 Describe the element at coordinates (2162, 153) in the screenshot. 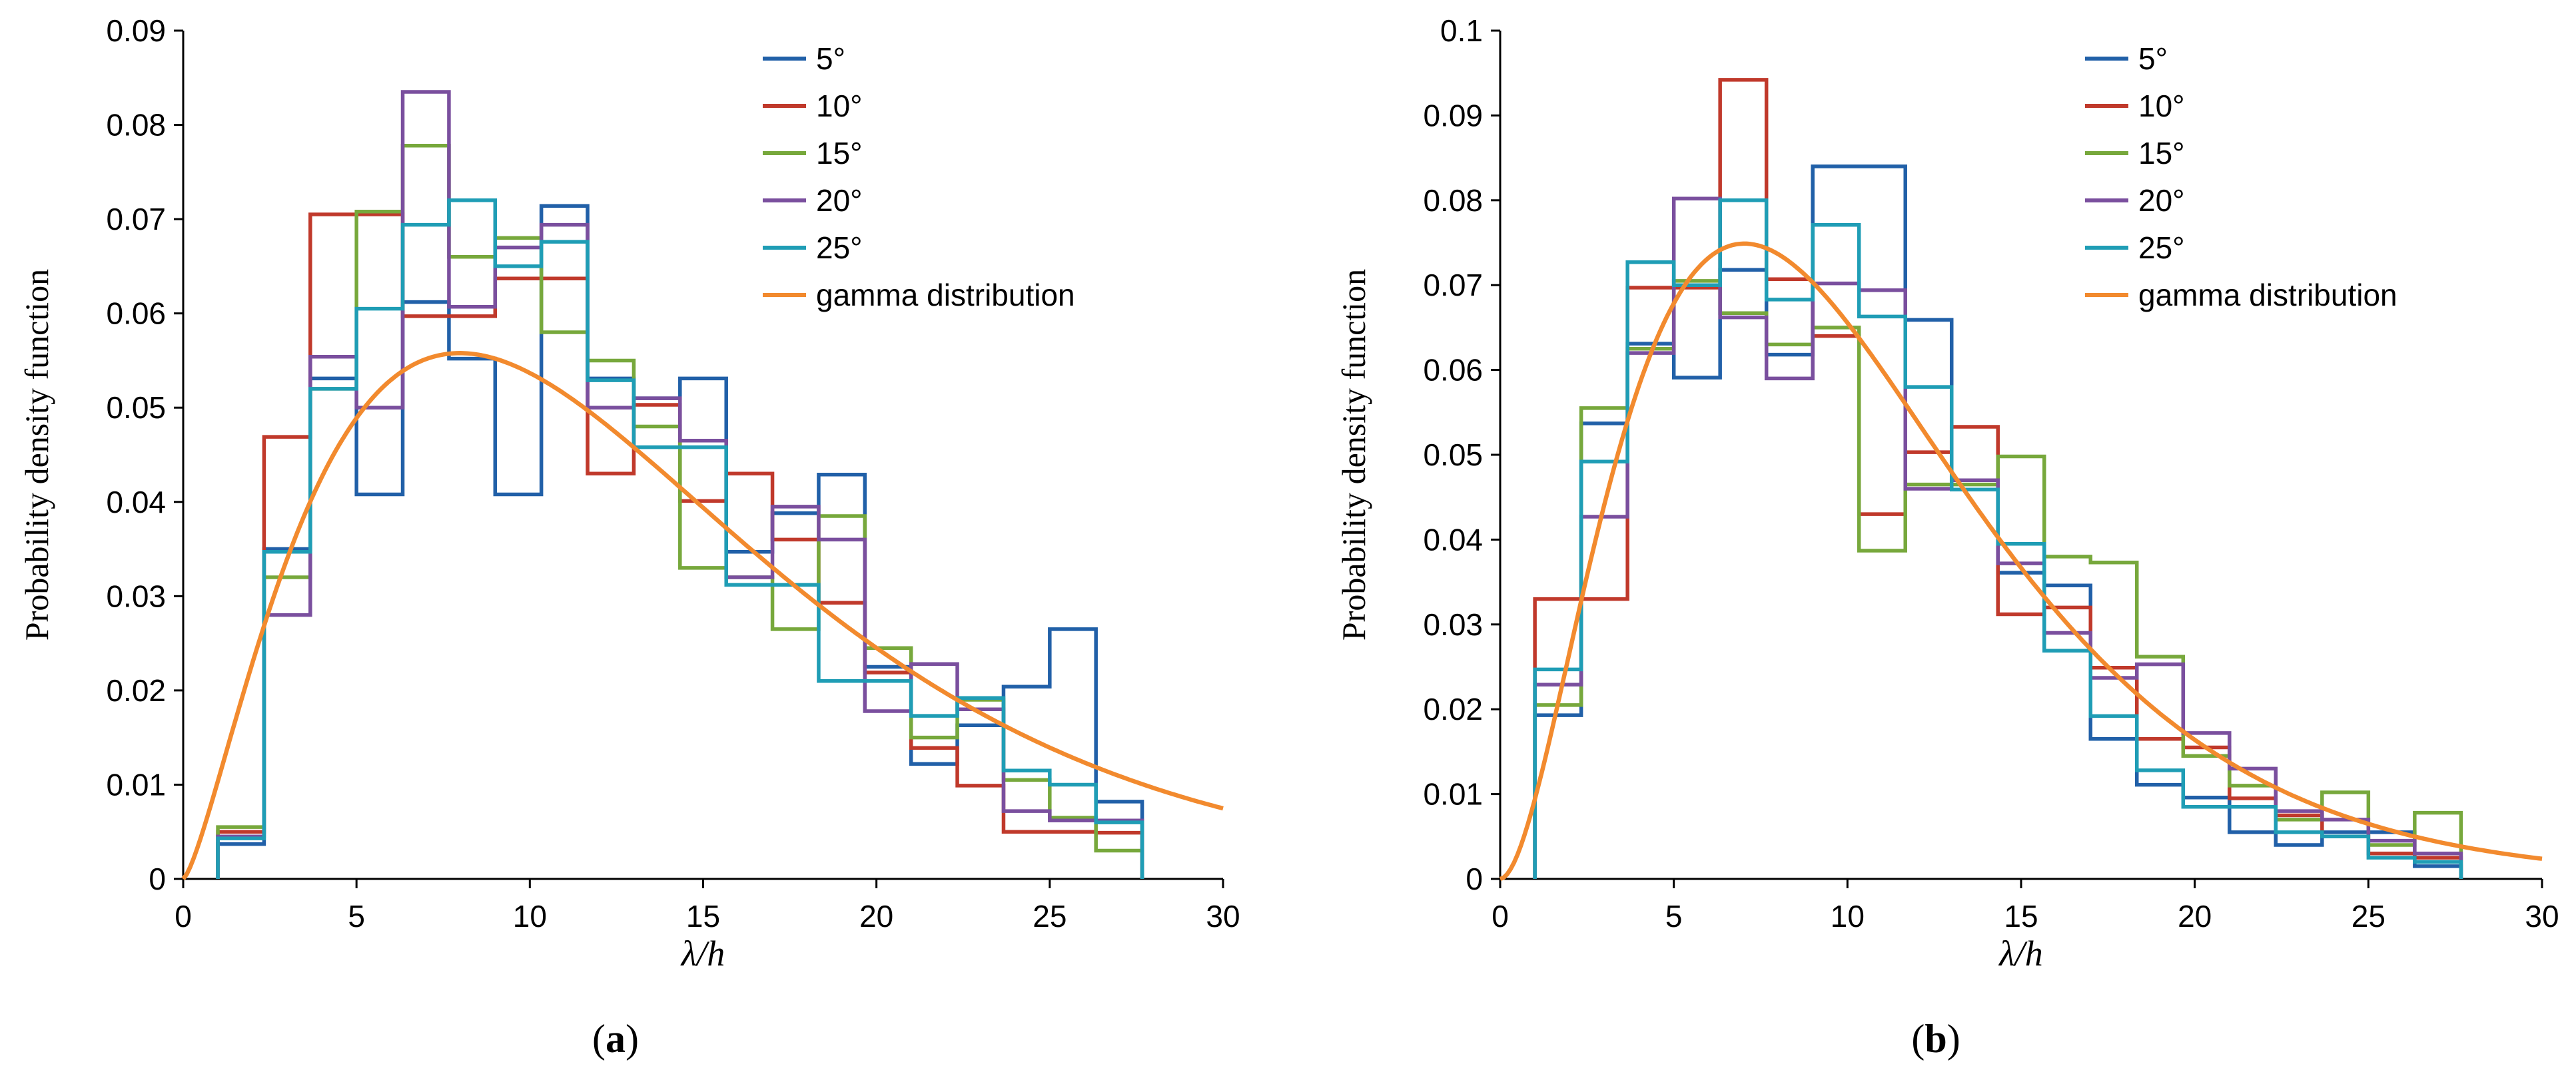

I see `legend-label: 15°` at that location.